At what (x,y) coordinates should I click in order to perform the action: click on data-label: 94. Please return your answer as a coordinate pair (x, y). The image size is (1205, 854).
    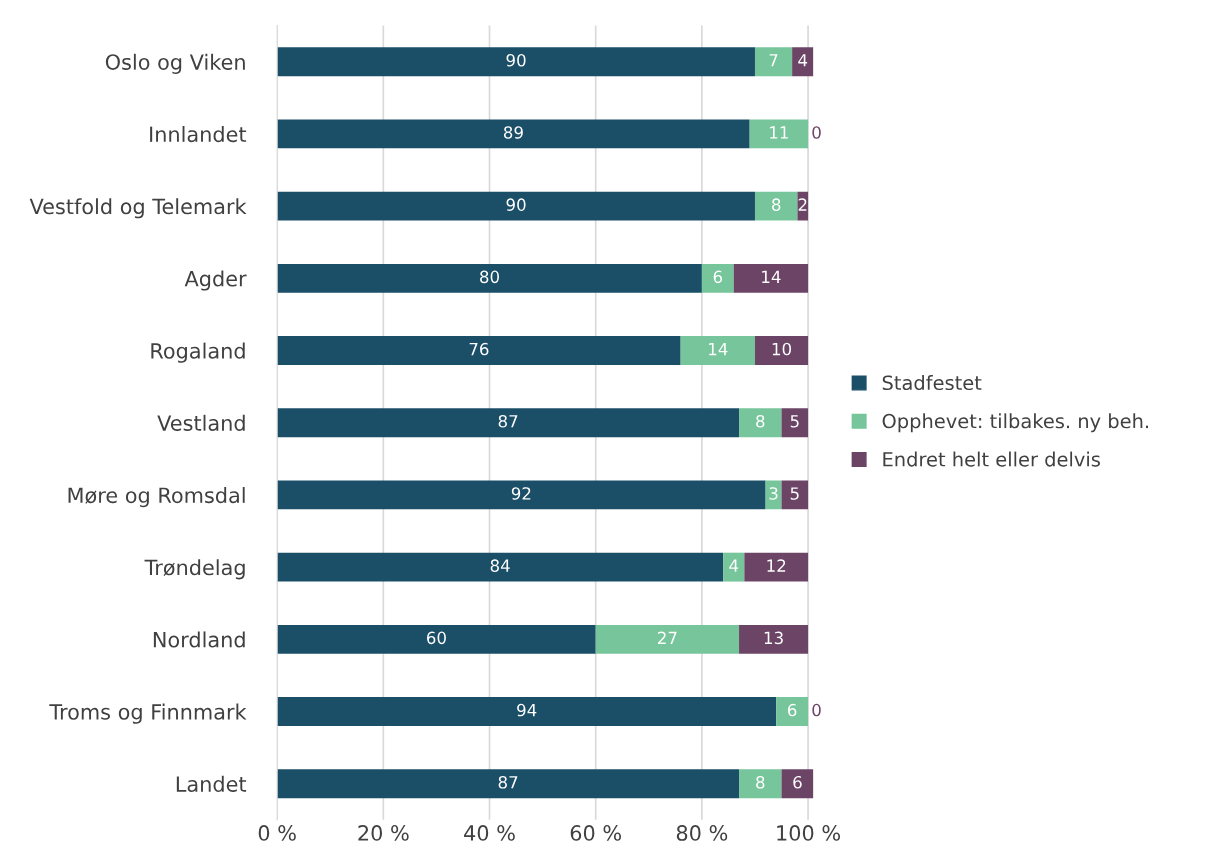
    Looking at the image, I should click on (527, 710).